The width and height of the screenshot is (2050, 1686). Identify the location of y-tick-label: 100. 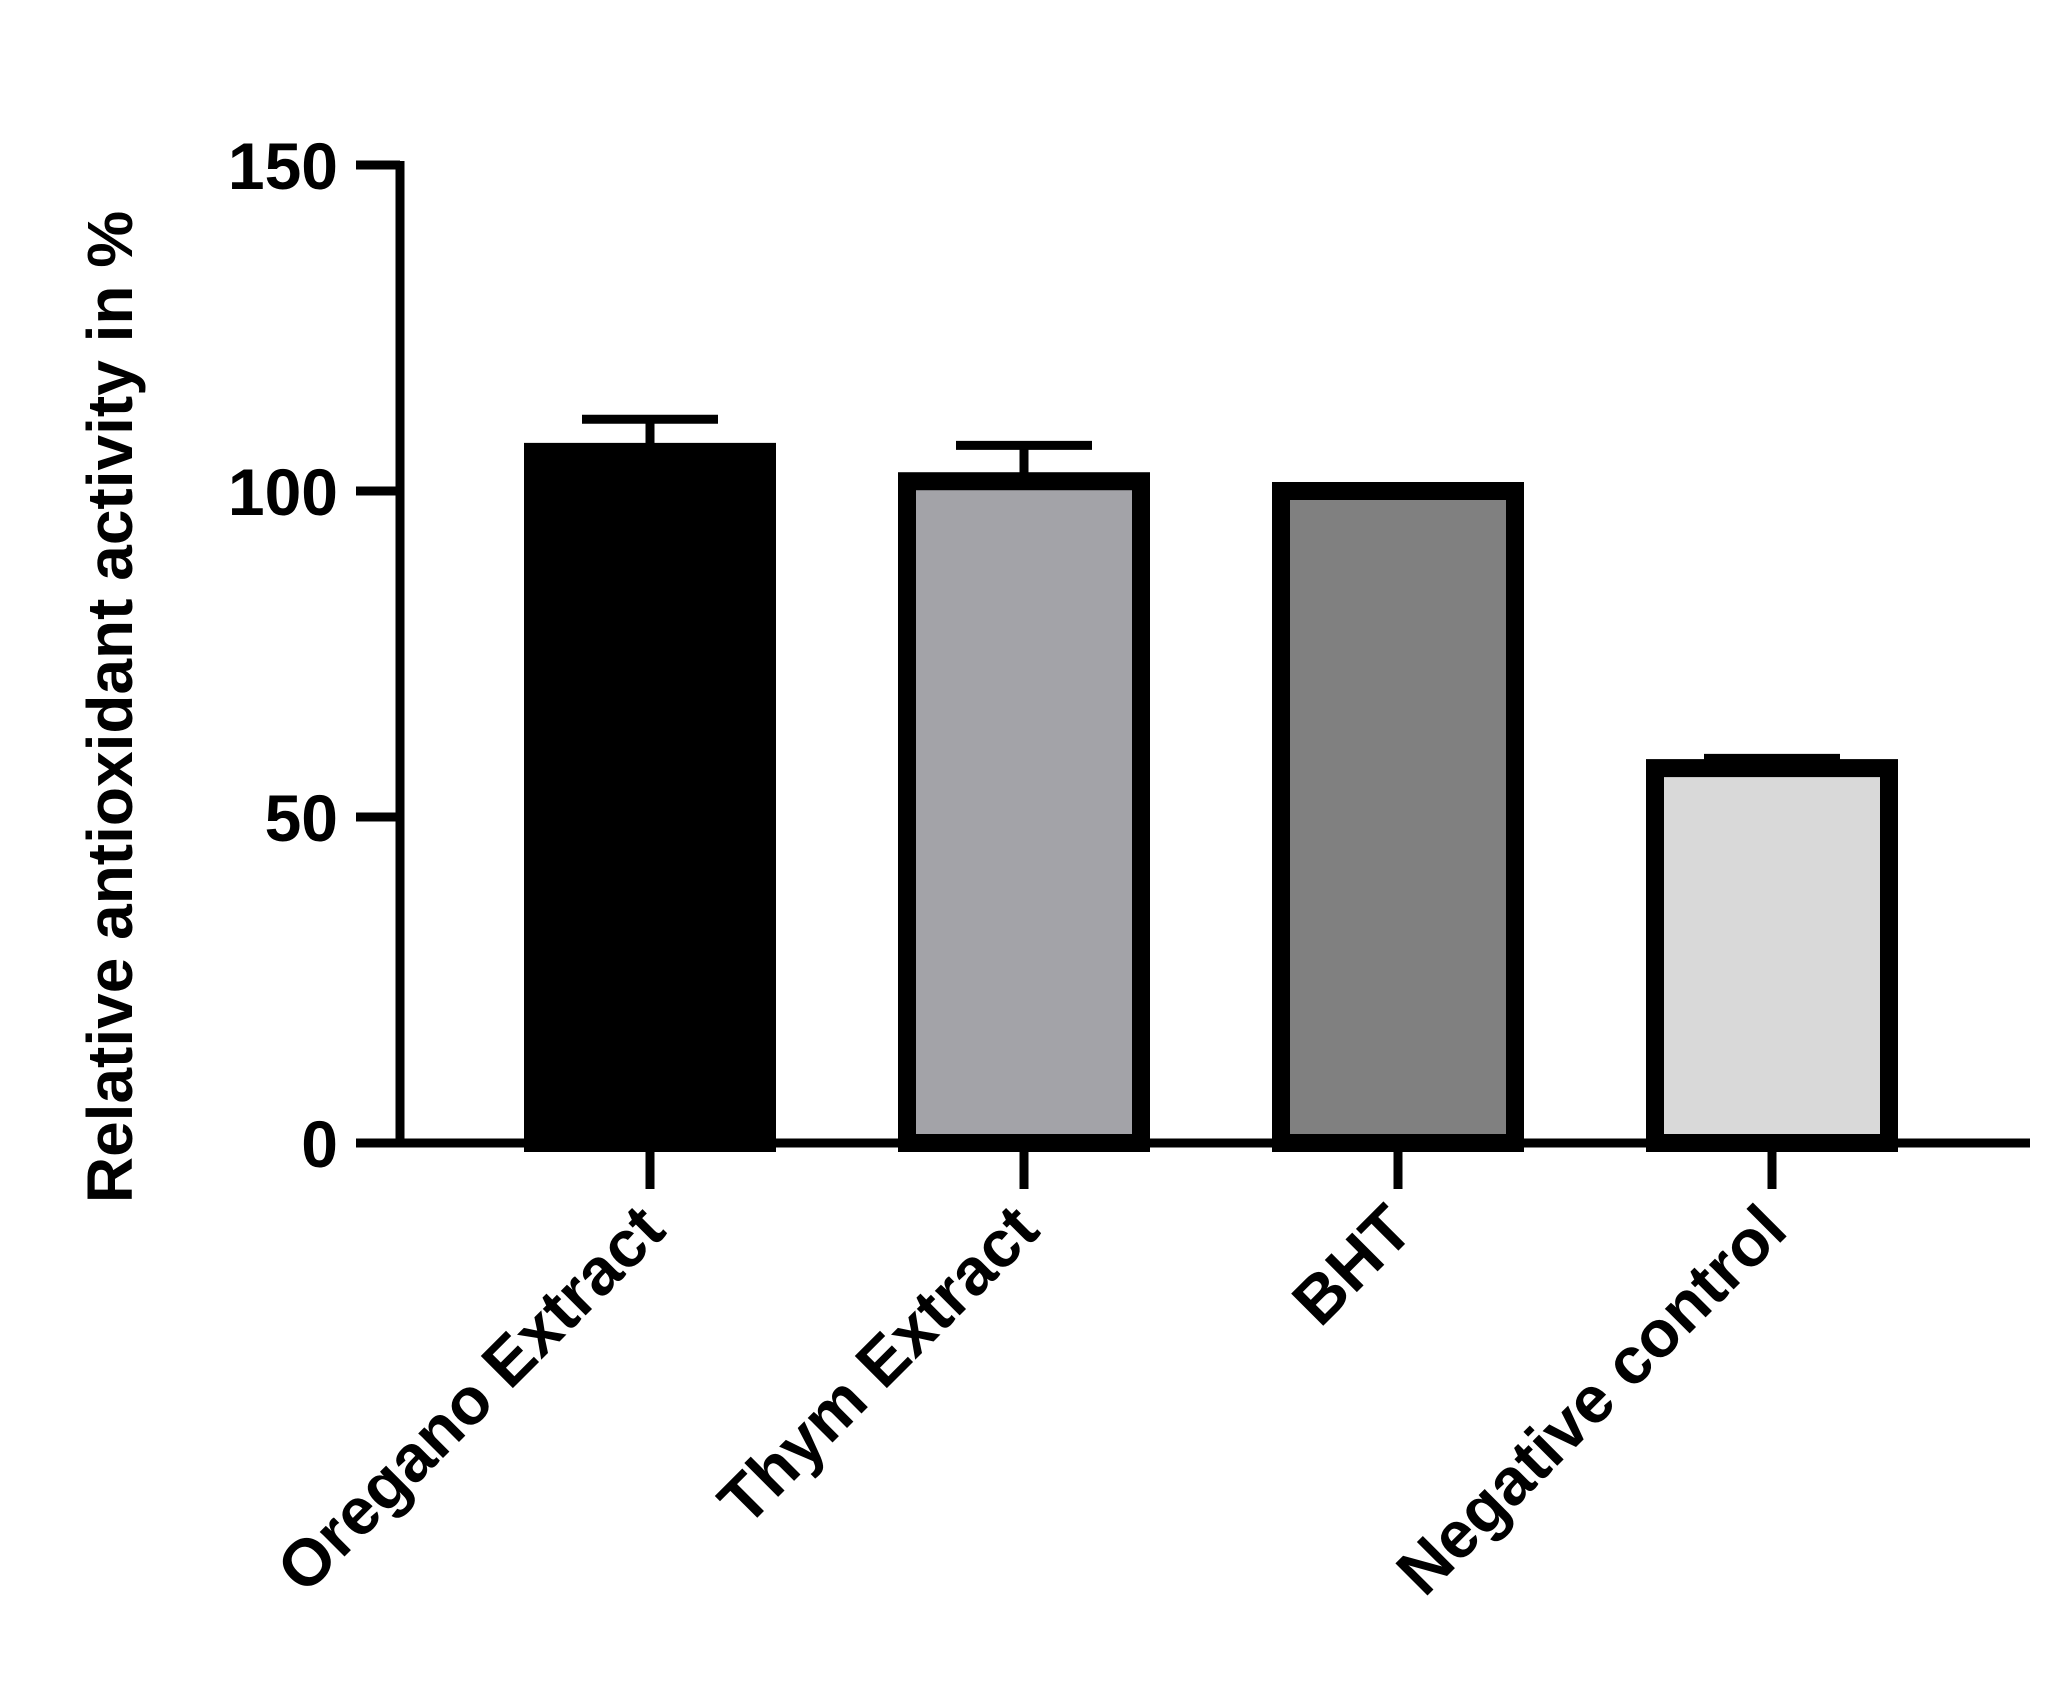
(283, 492).